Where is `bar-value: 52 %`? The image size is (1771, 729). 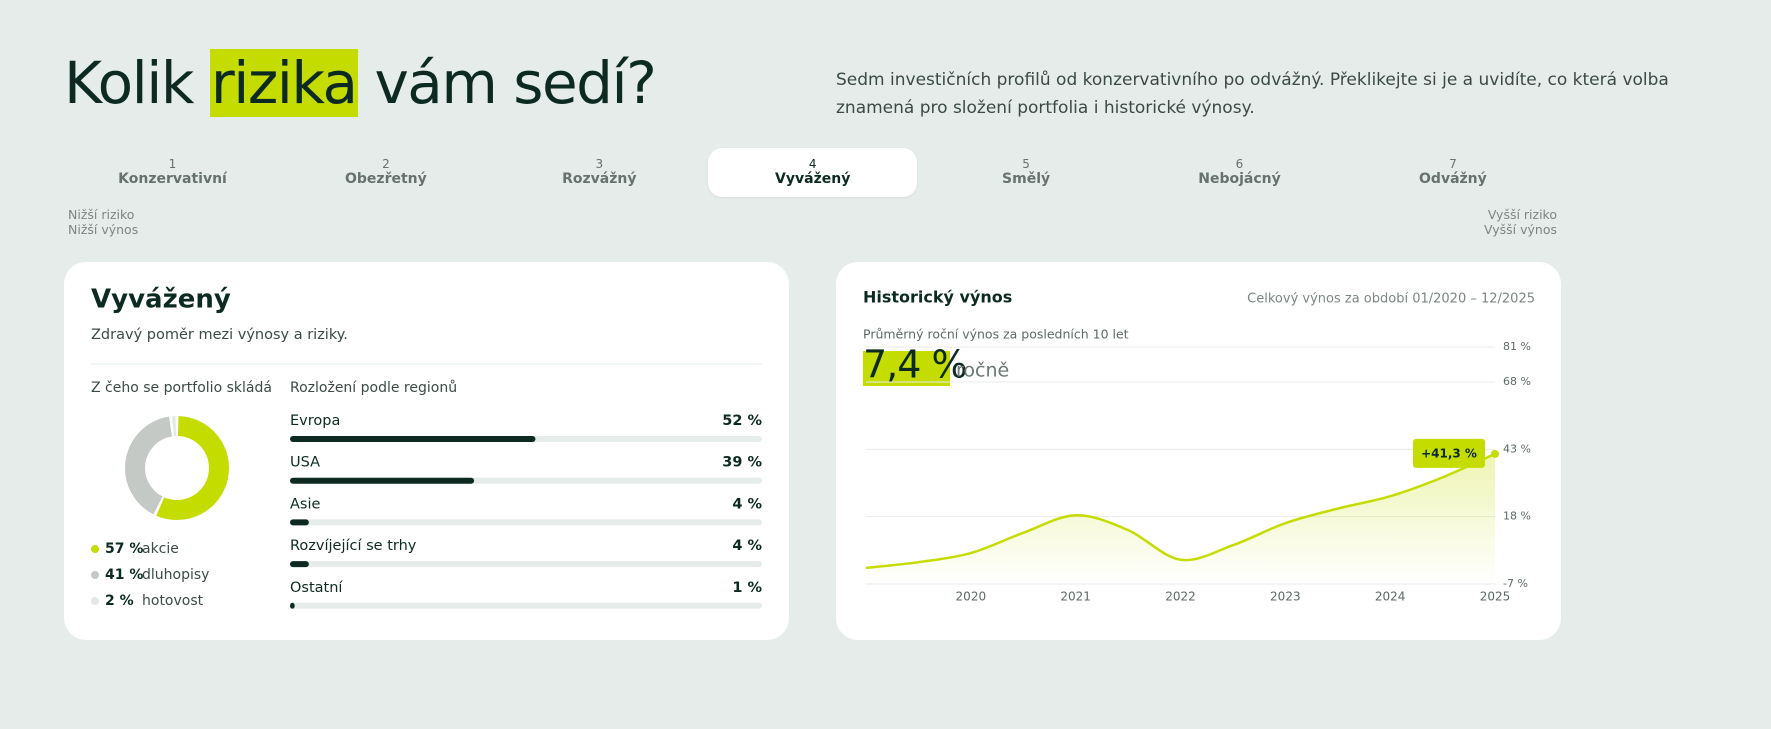 bar-value: 52 % is located at coordinates (742, 421).